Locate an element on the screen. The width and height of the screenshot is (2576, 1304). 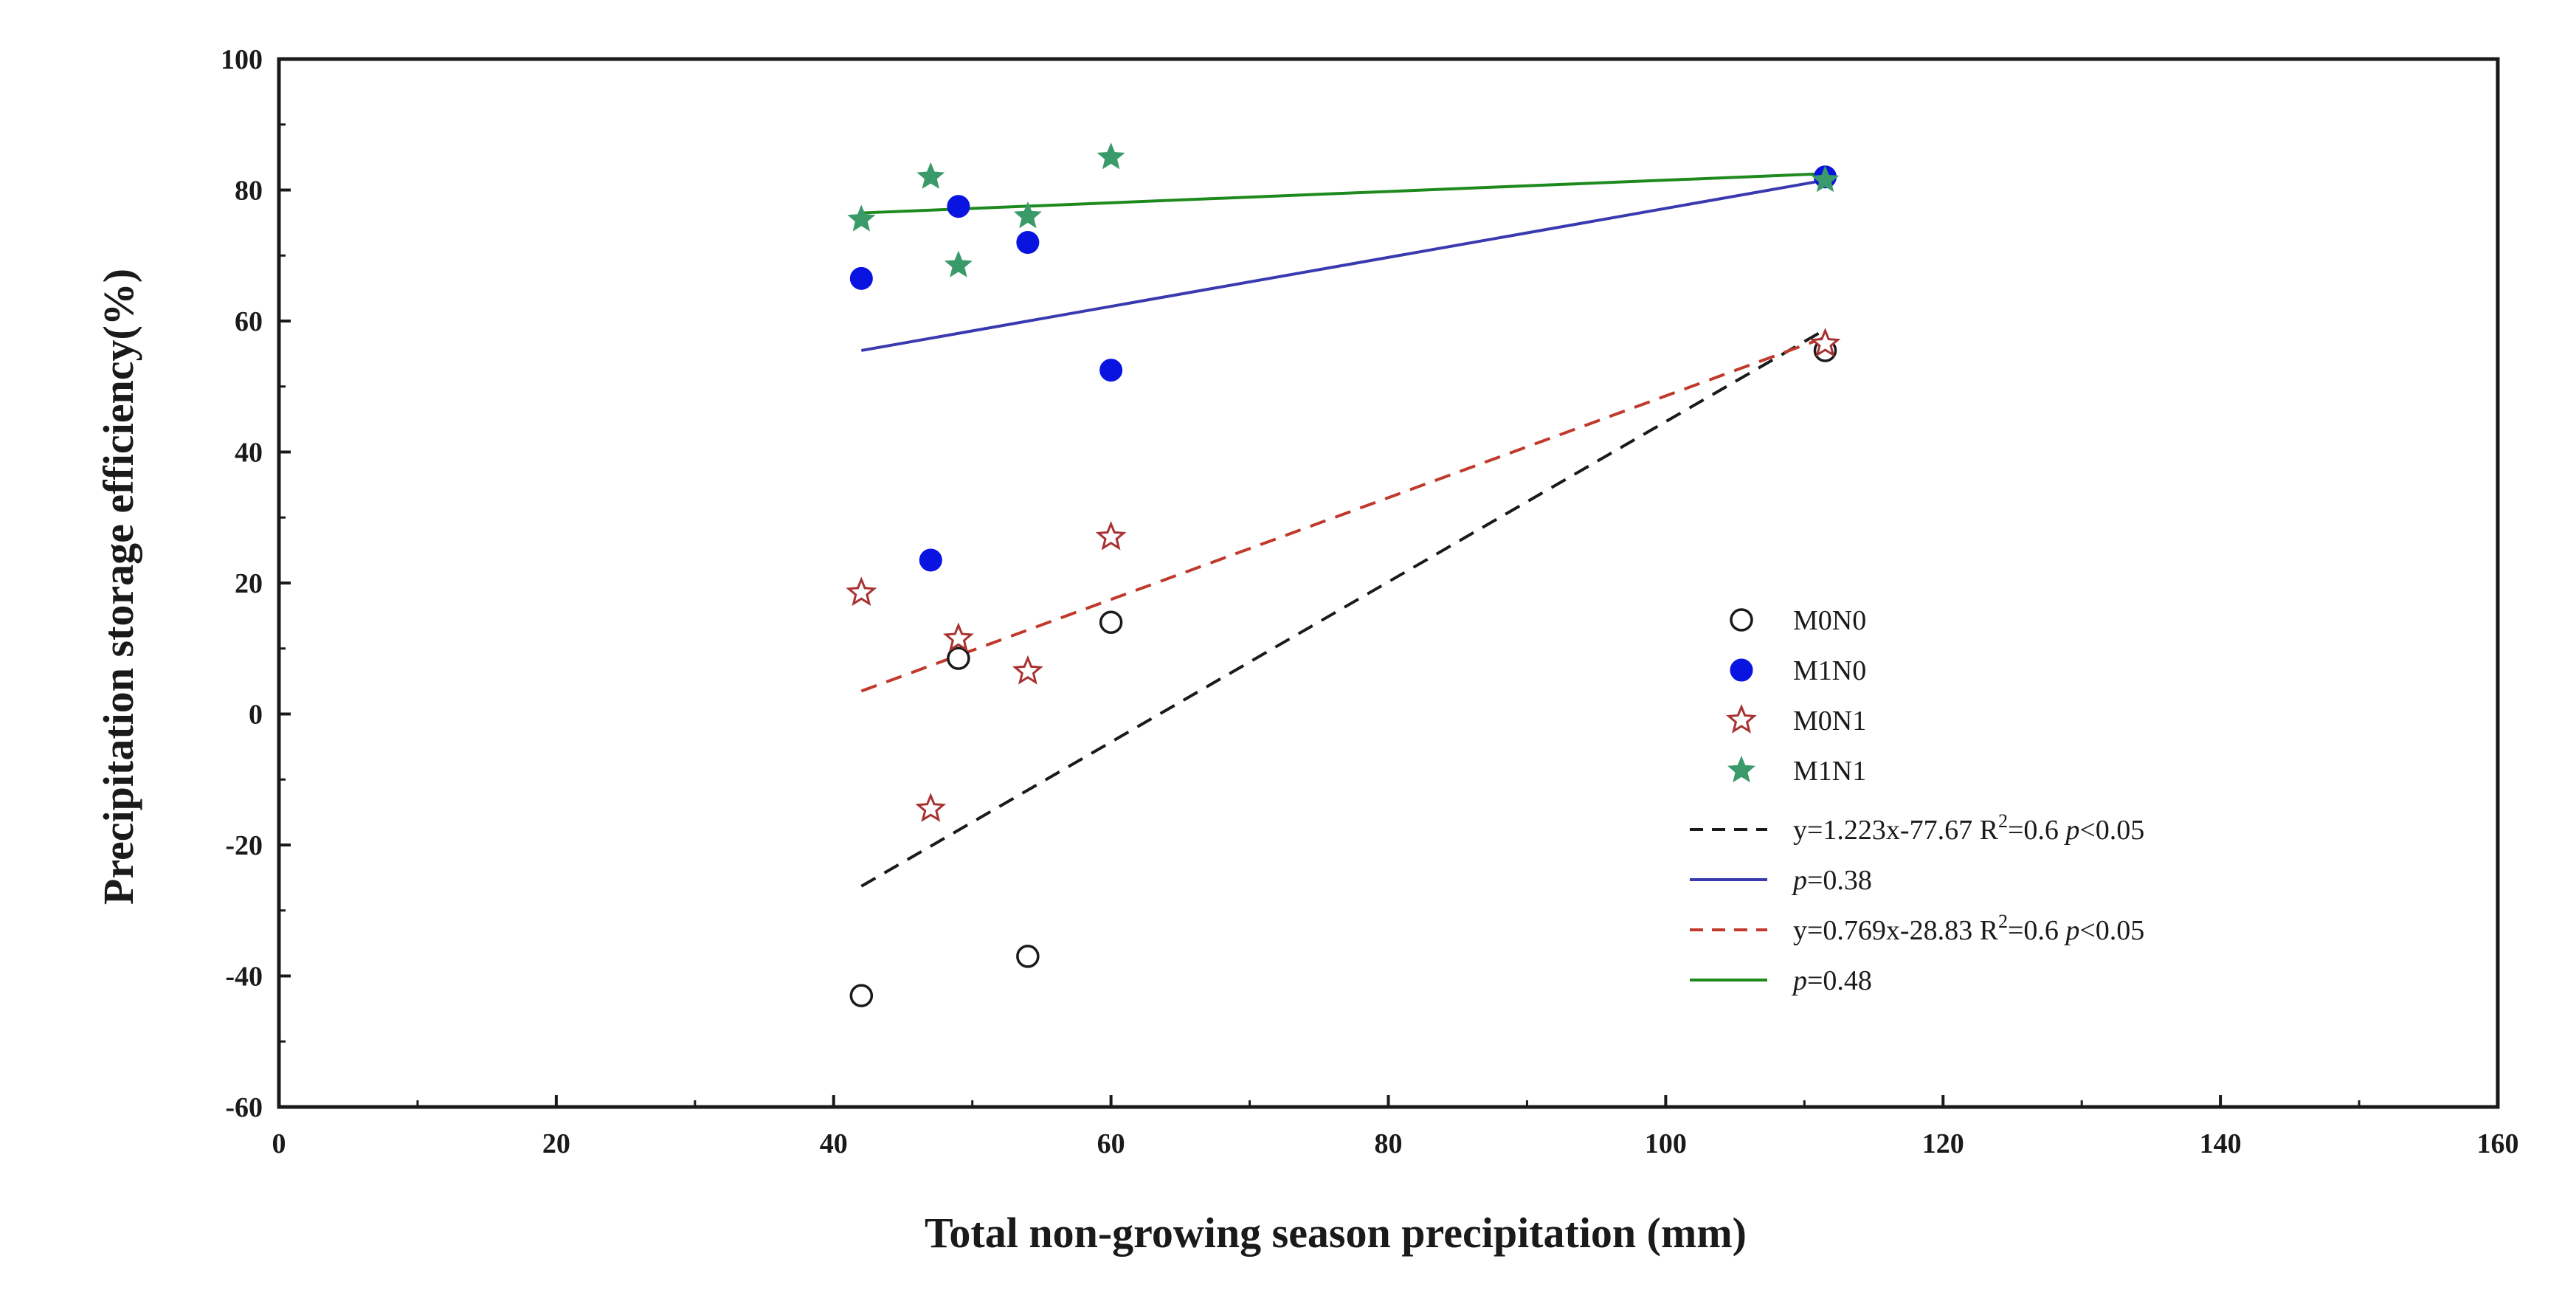
y-tick-label: -60 is located at coordinates (244, 1107).